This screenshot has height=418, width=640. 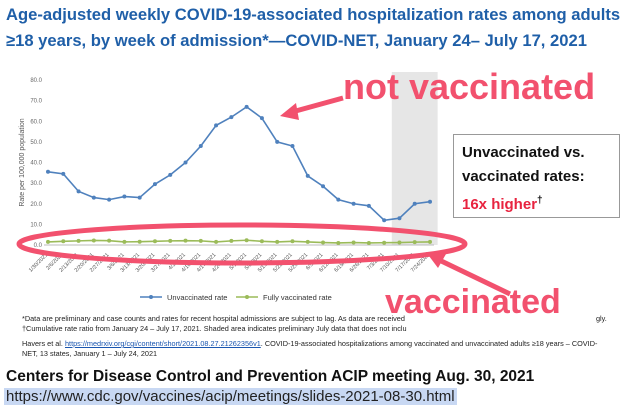 What do you see at coordinates (473, 302) in the screenshot?
I see `vaccinated-label: vaccinated` at bounding box center [473, 302].